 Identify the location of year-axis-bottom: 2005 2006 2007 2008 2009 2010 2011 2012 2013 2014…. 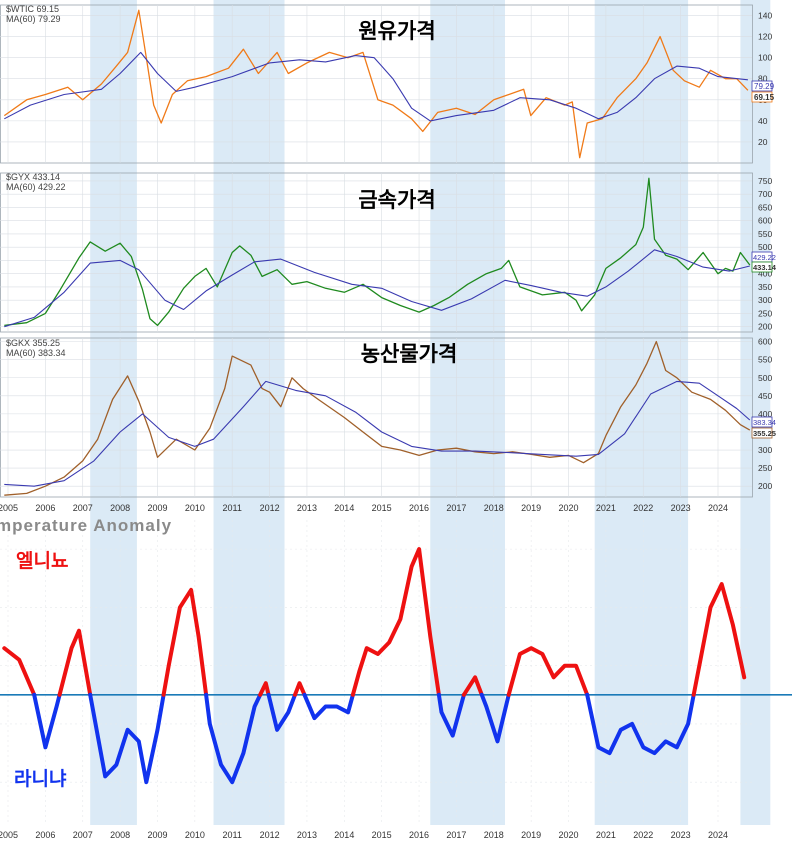
(364, 835).